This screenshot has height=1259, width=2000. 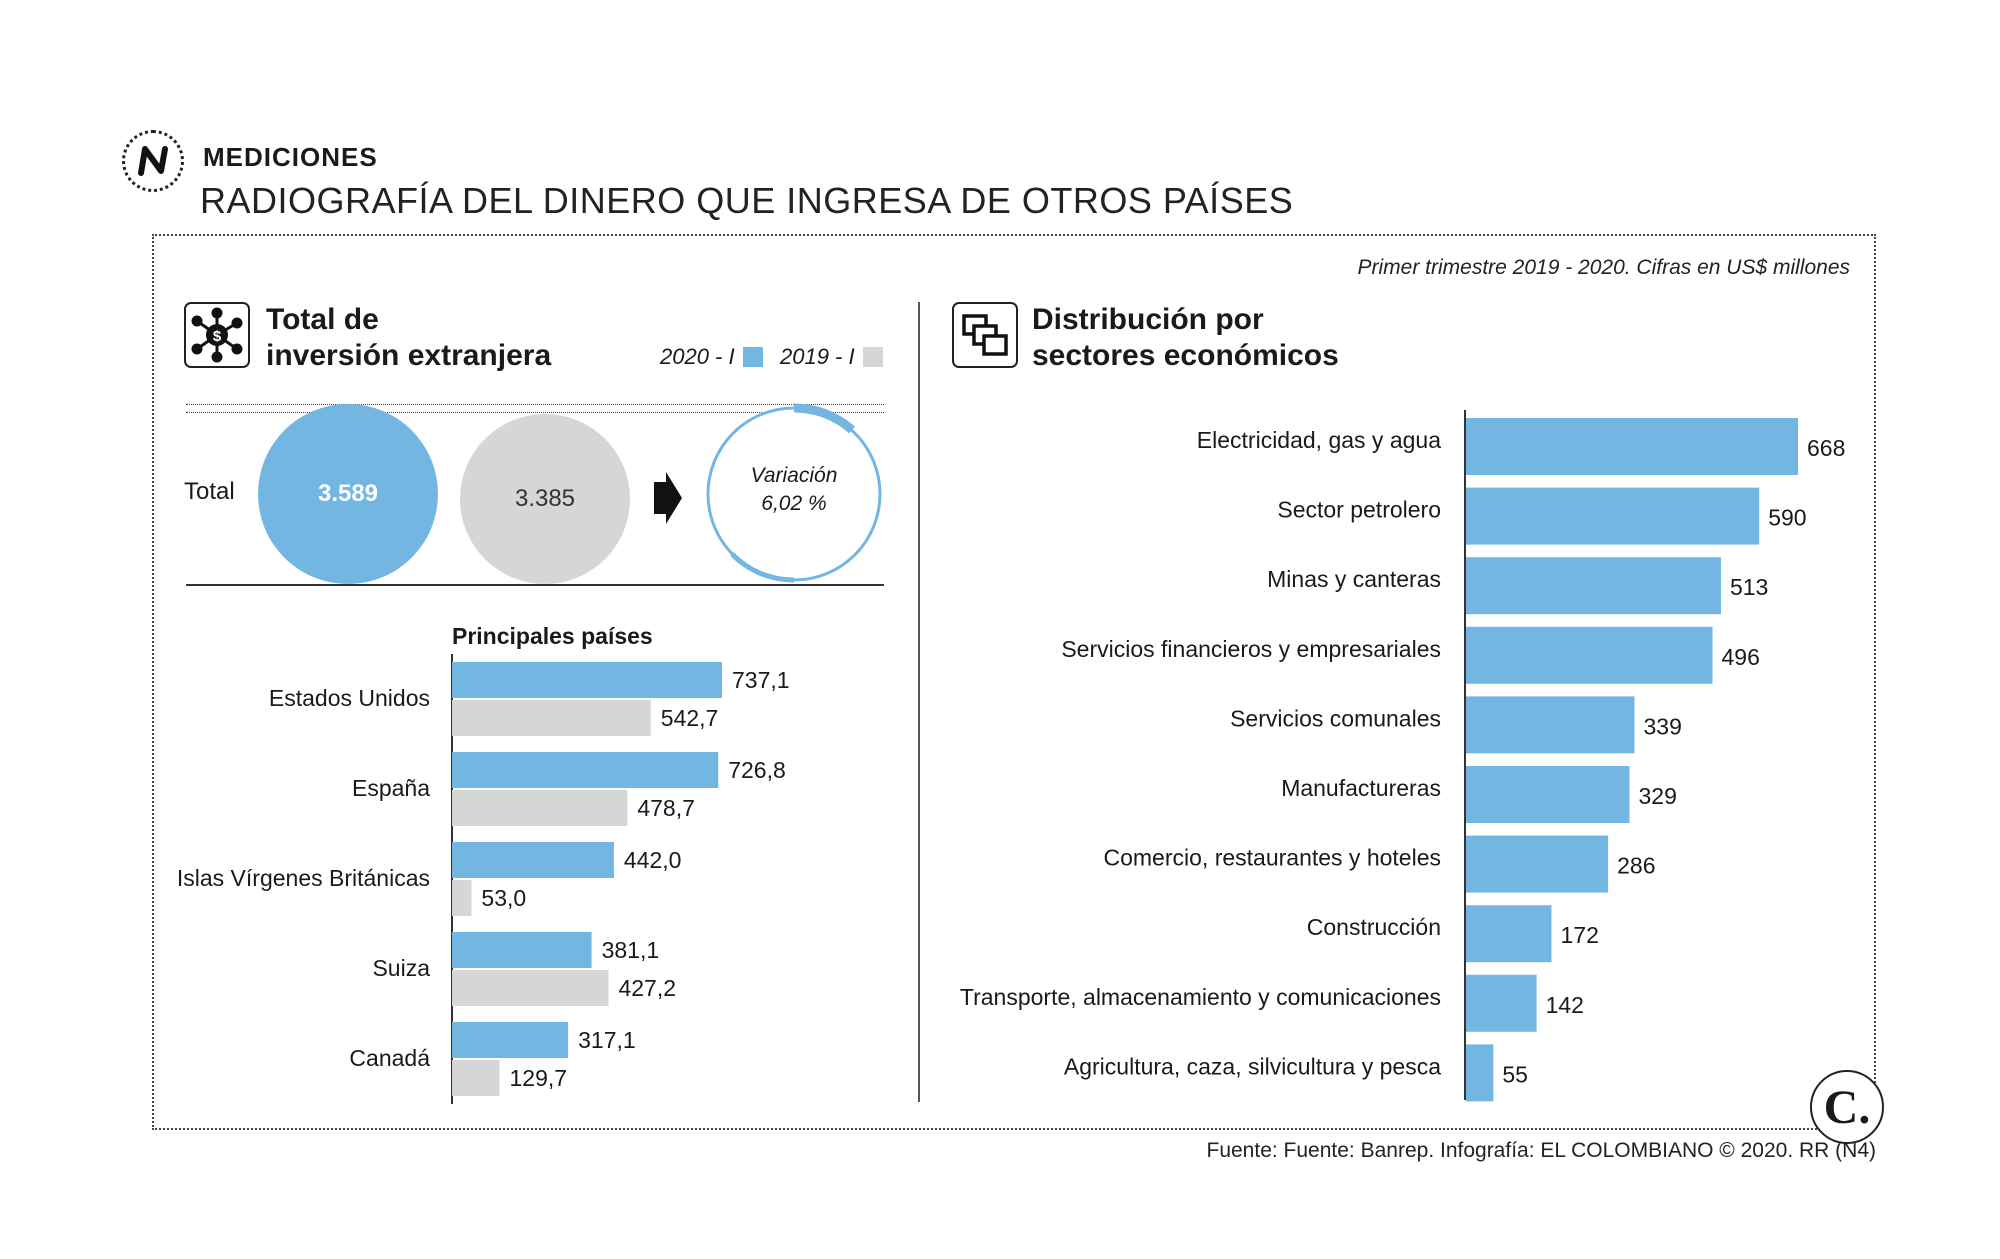 What do you see at coordinates (539, 1078) in the screenshot?
I see `value-label-2019: 129,7` at bounding box center [539, 1078].